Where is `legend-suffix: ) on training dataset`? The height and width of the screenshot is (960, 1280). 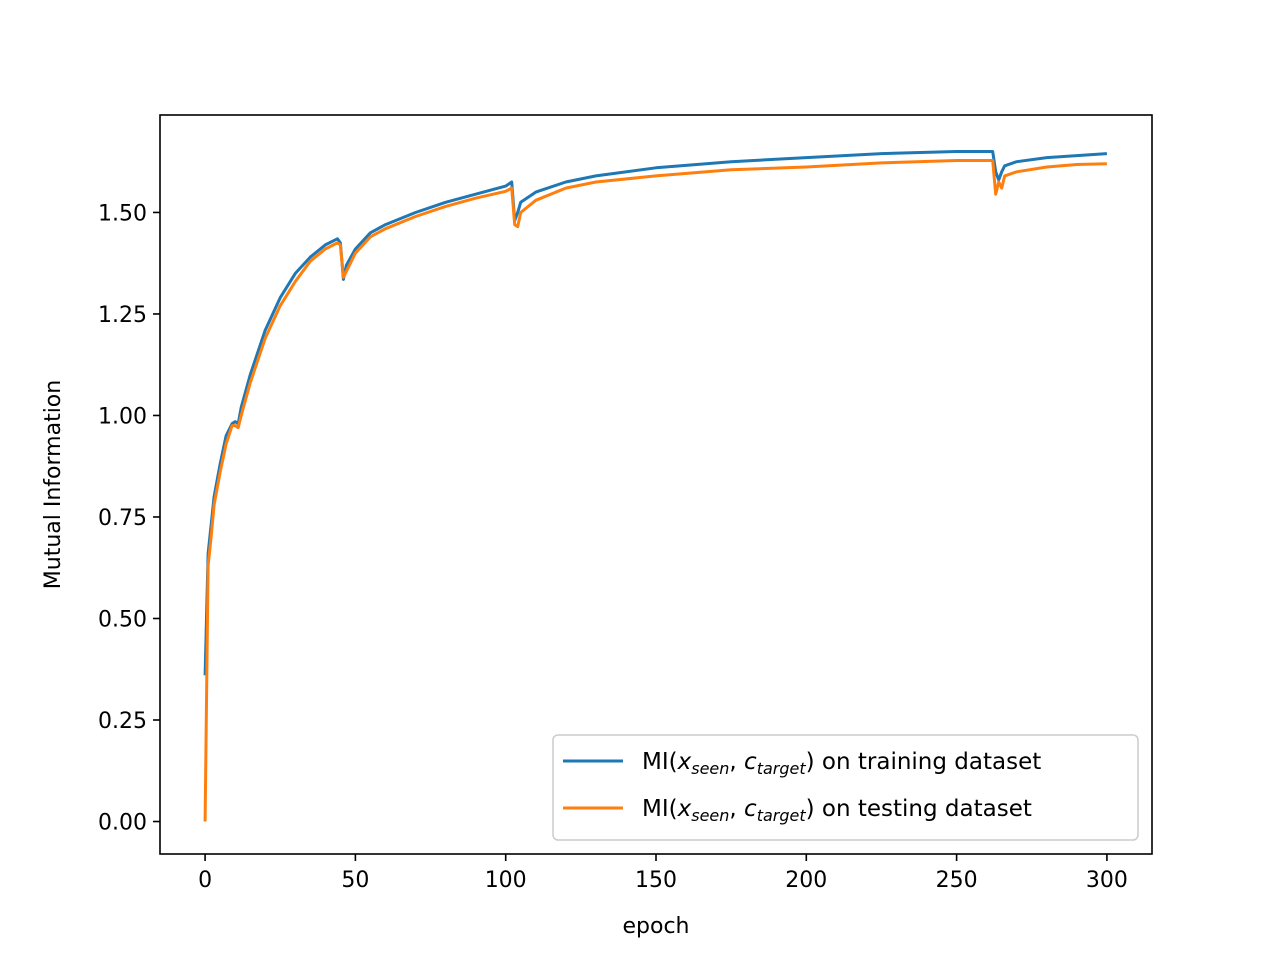
legend-suffix: ) on training dataset is located at coordinates (924, 762).